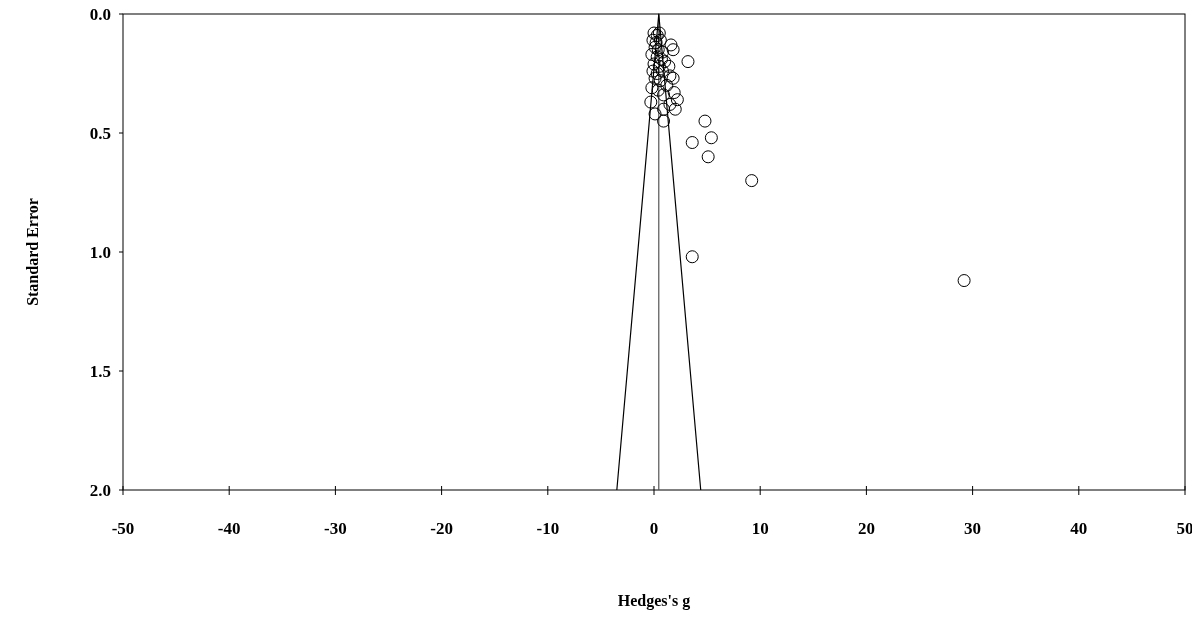  I want to click on x-tick-label: -30, so click(335, 528).